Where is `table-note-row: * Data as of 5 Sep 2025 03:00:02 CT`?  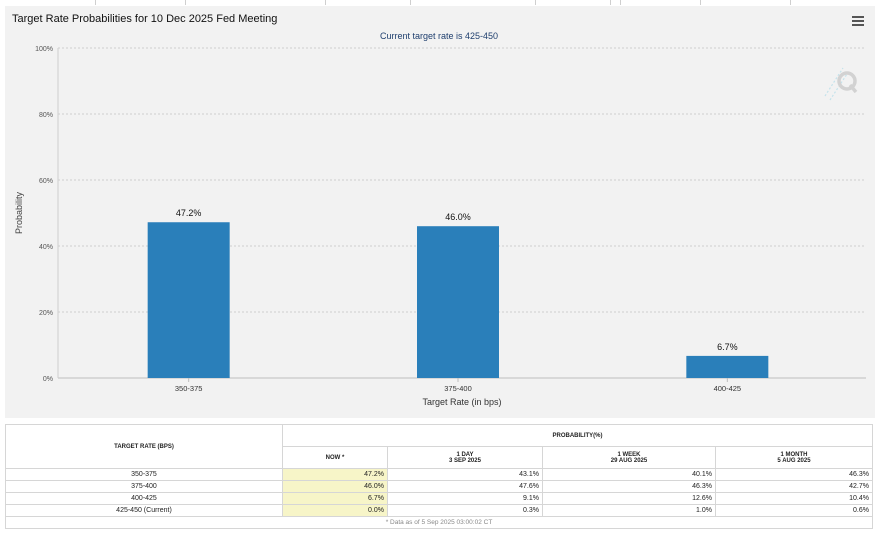
table-note-row: * Data as of 5 Sep 2025 03:00:02 CT is located at coordinates (439, 522).